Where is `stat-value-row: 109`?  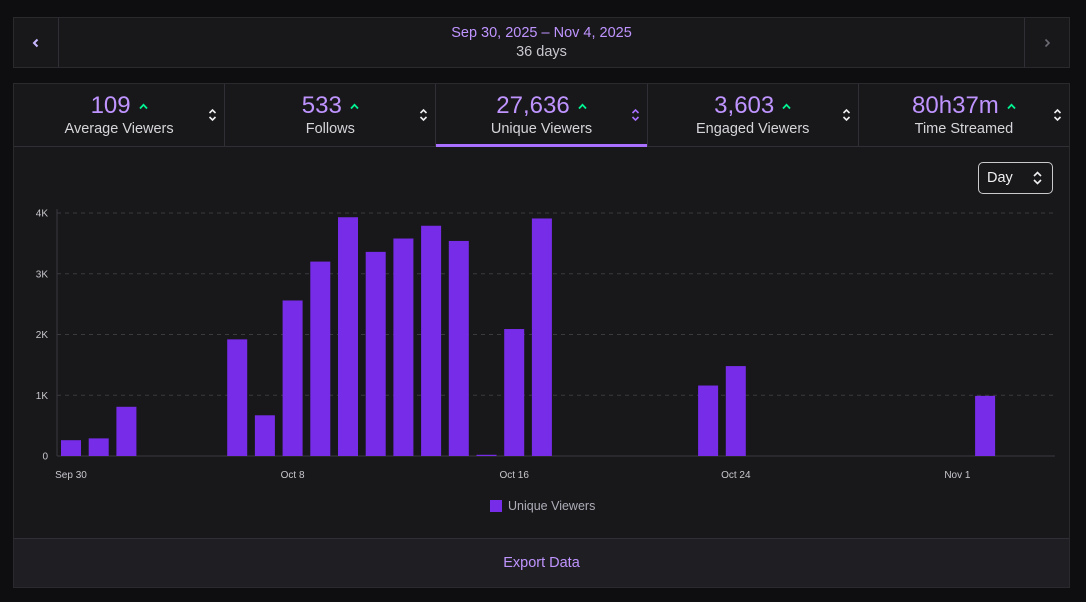 stat-value-row: 109 is located at coordinates (119, 106).